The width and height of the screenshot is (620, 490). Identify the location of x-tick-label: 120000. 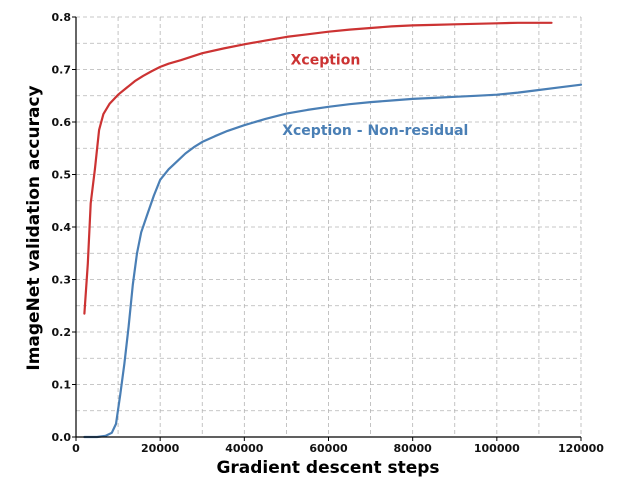
(581, 448).